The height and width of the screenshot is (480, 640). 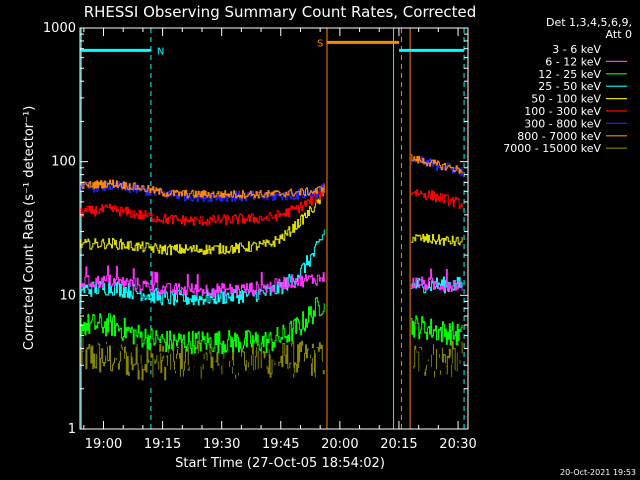 What do you see at coordinates (272, 47) in the screenshot?
I see `flag-bars: NS` at bounding box center [272, 47].